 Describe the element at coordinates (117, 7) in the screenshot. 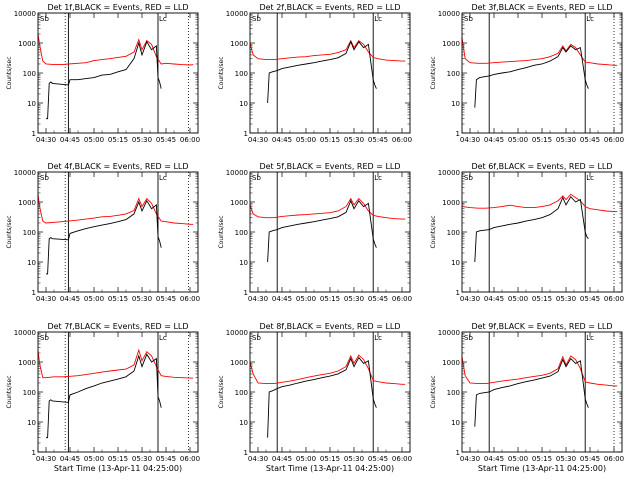

I see `panel-title: Det 1f,BLACK = Events, RED = LLD` at that location.